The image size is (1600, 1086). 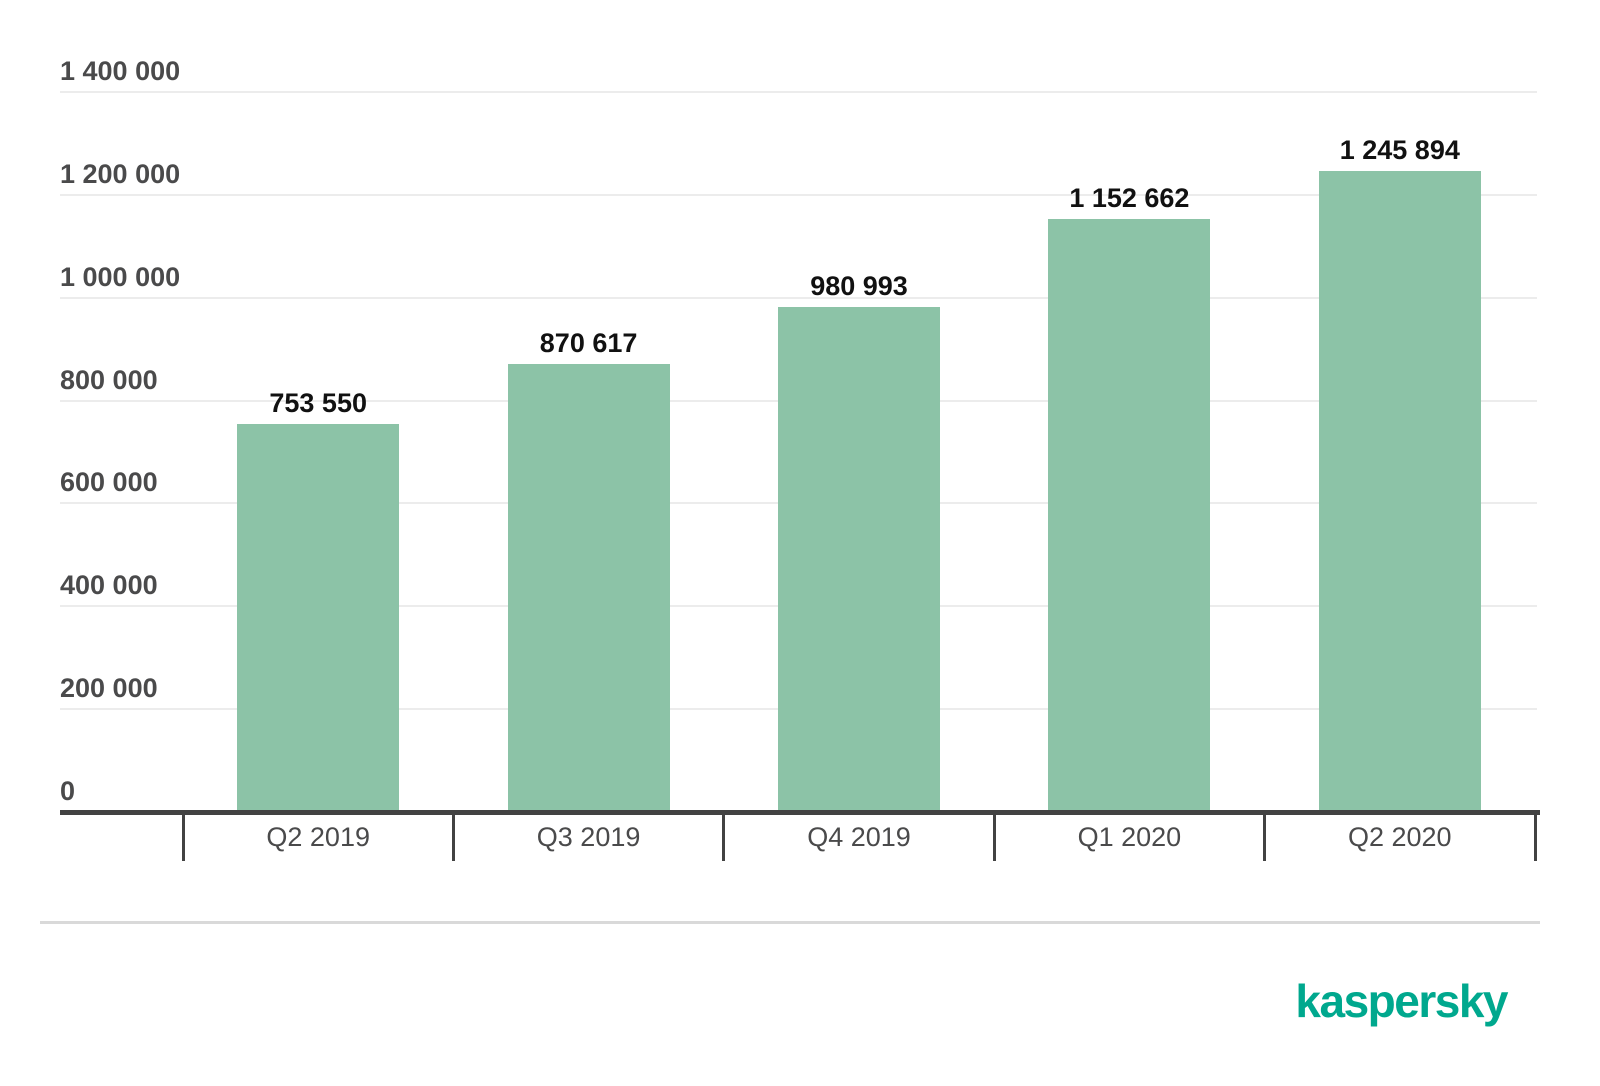 What do you see at coordinates (1399, 837) in the screenshot?
I see `x-axis-category-label: Q2 2020` at bounding box center [1399, 837].